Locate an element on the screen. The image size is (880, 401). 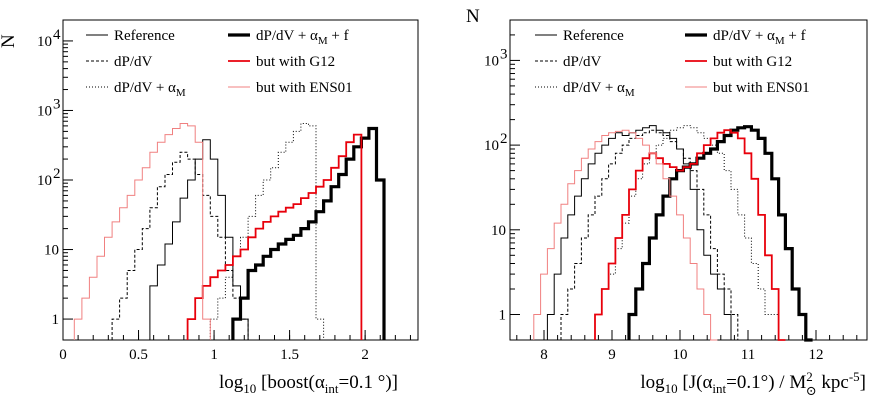
x-axis-title: log10 [boost(αint=0.1 °)] is located at coordinates (308, 384).